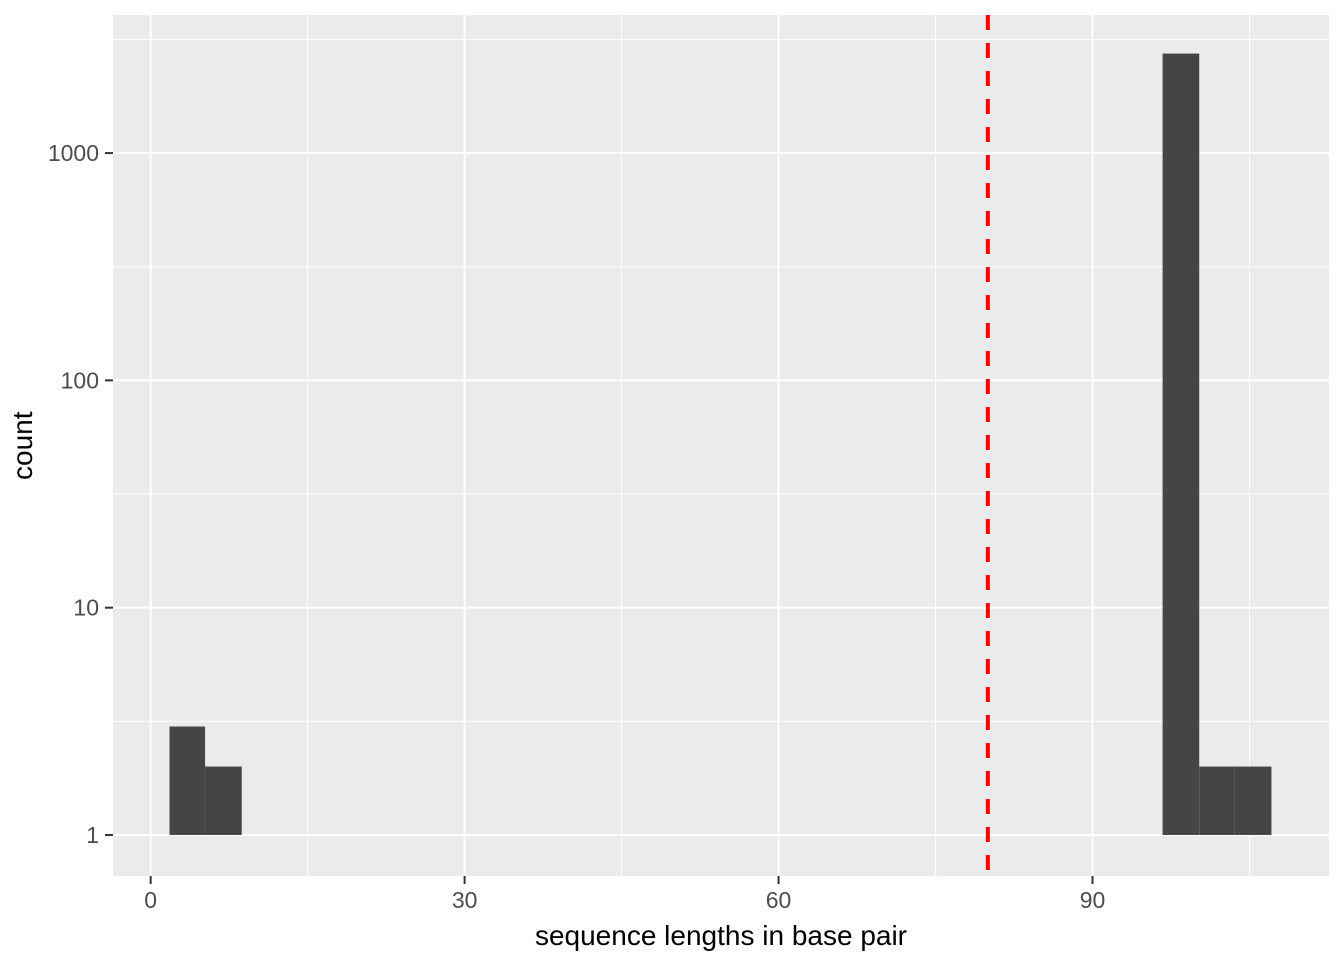  I want to click on y-tick-label: 1, so click(92, 835).